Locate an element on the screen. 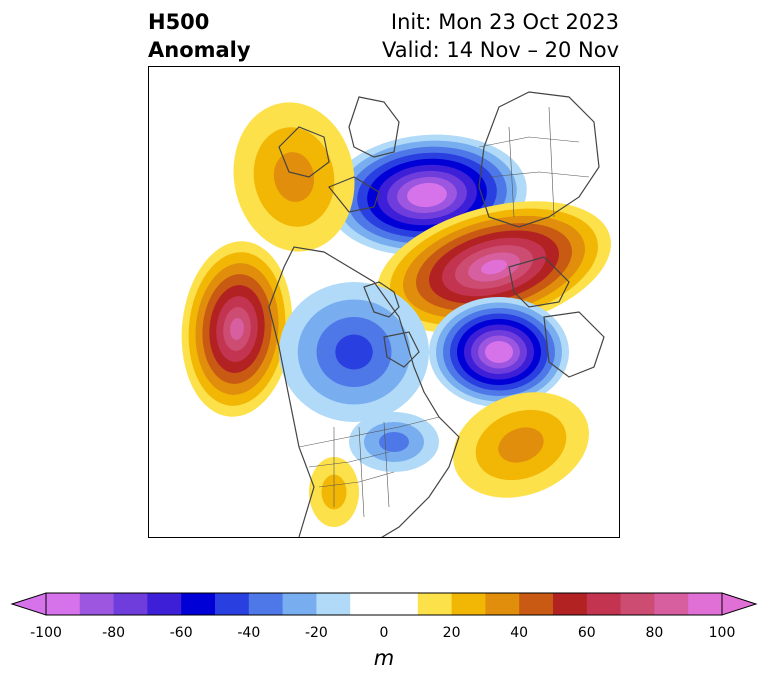 The width and height of the screenshot is (768, 684). valid-range: Valid: 14 Nov – 20 Nov is located at coordinates (500, 50).